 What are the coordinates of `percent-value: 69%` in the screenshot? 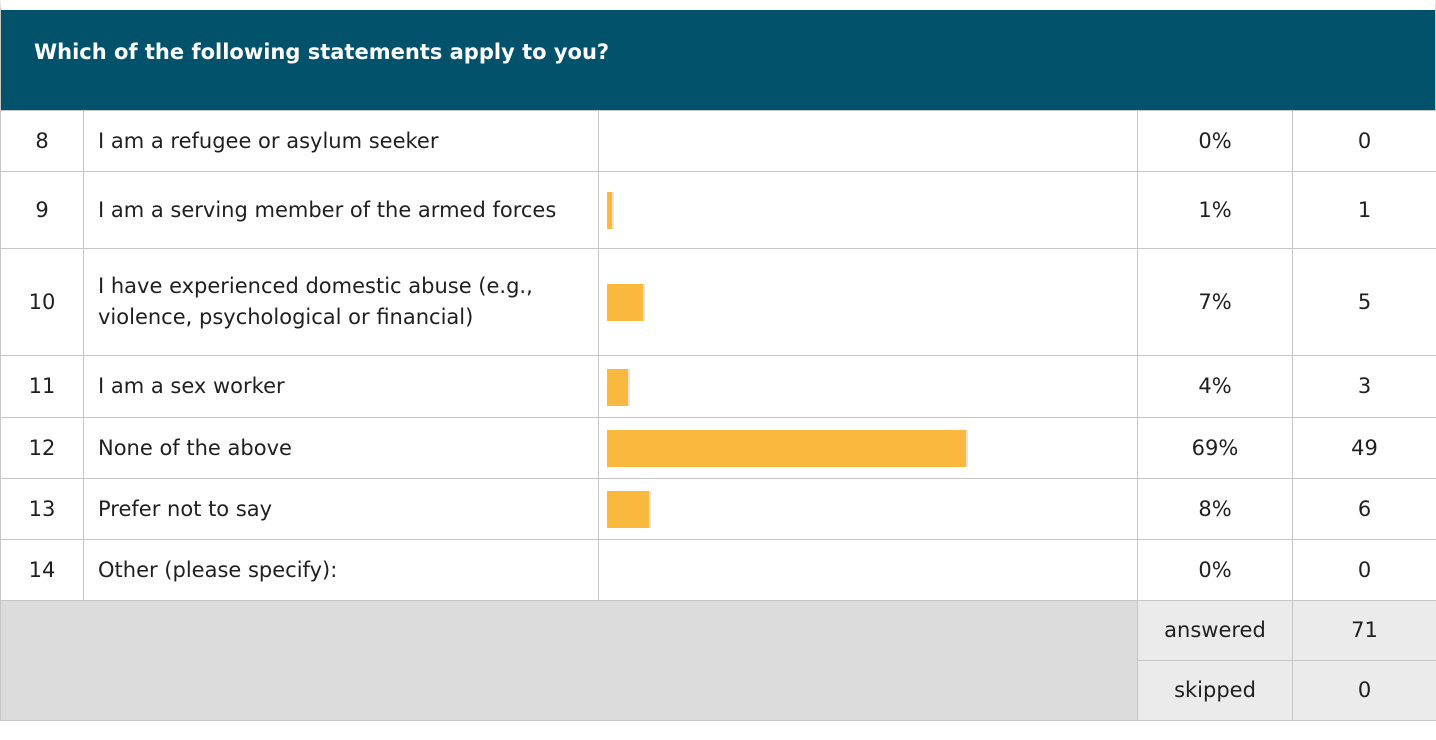 It's located at (1215, 448).